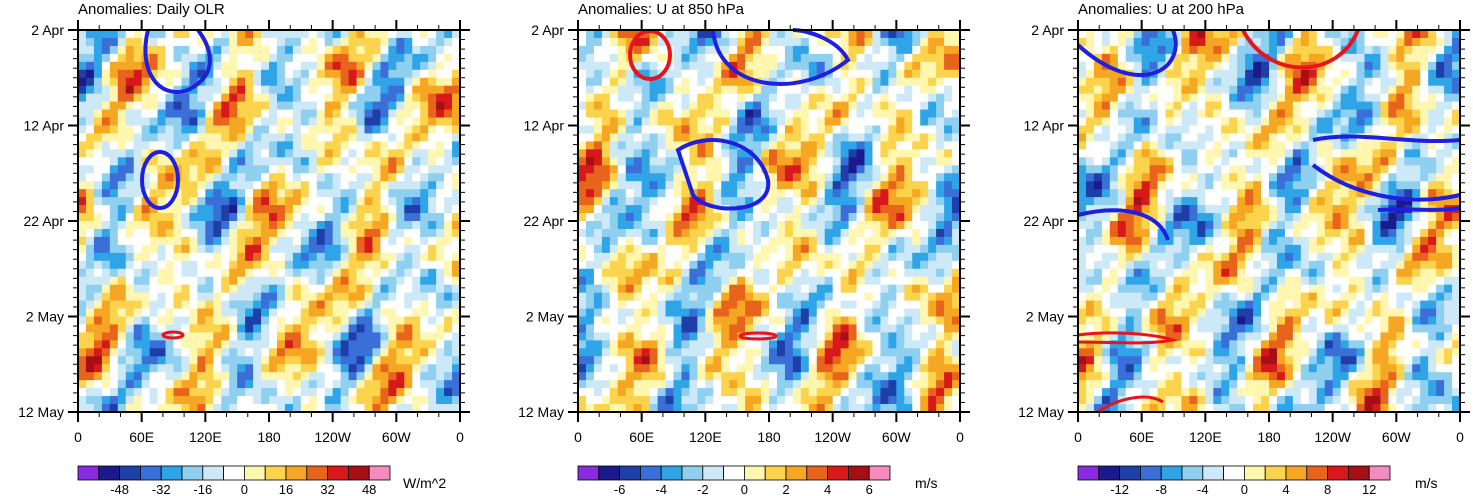 This screenshot has height=496, width=1473. I want to click on x-tick-label: 0, so click(578, 437).